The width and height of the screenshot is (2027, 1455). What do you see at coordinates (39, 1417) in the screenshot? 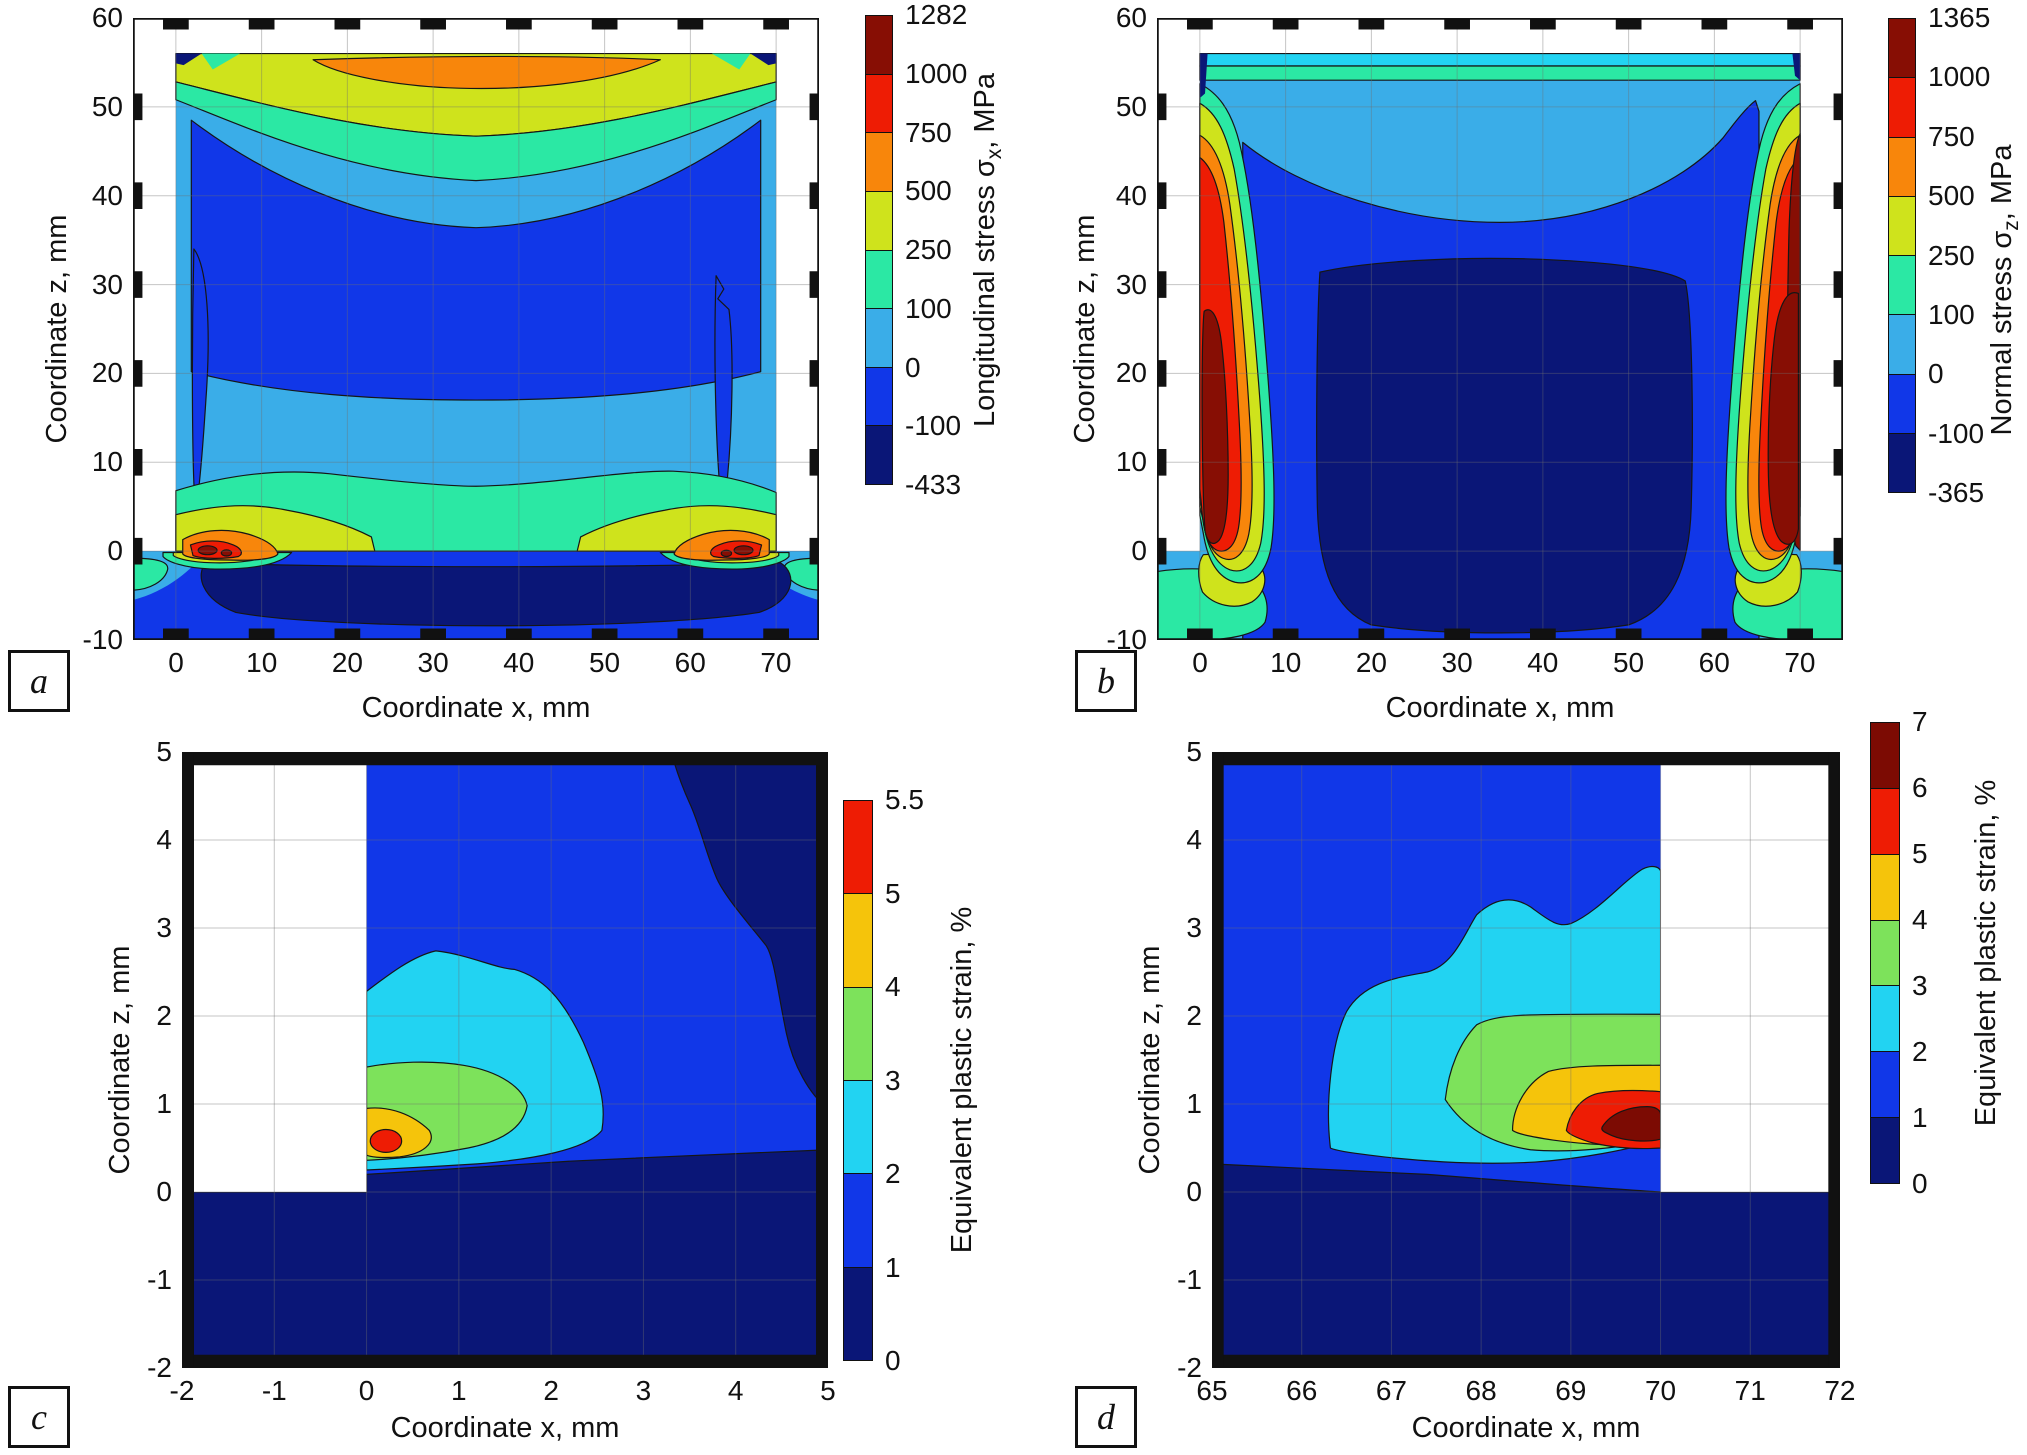
I see `panel-badge-c: c` at bounding box center [39, 1417].